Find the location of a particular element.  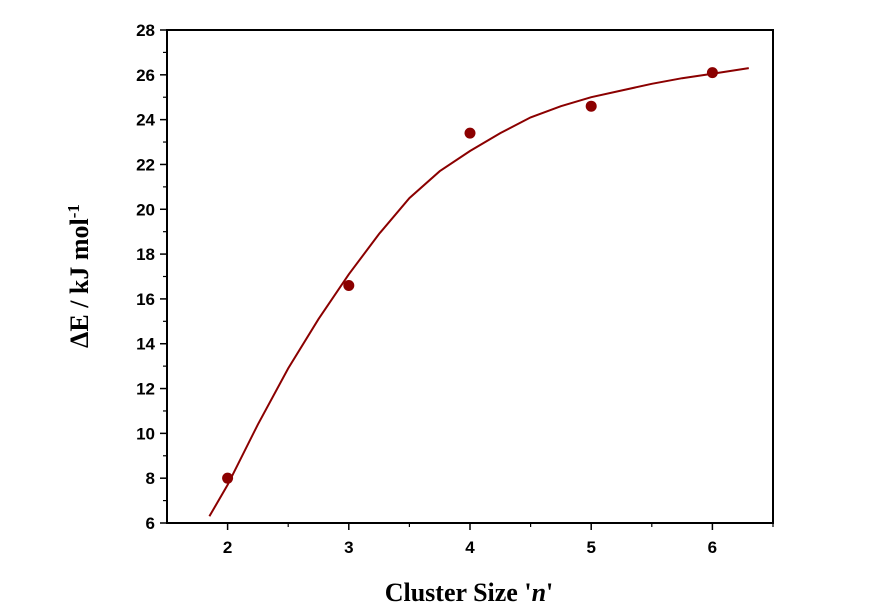

y-tick-label: 10 is located at coordinates (145, 433).